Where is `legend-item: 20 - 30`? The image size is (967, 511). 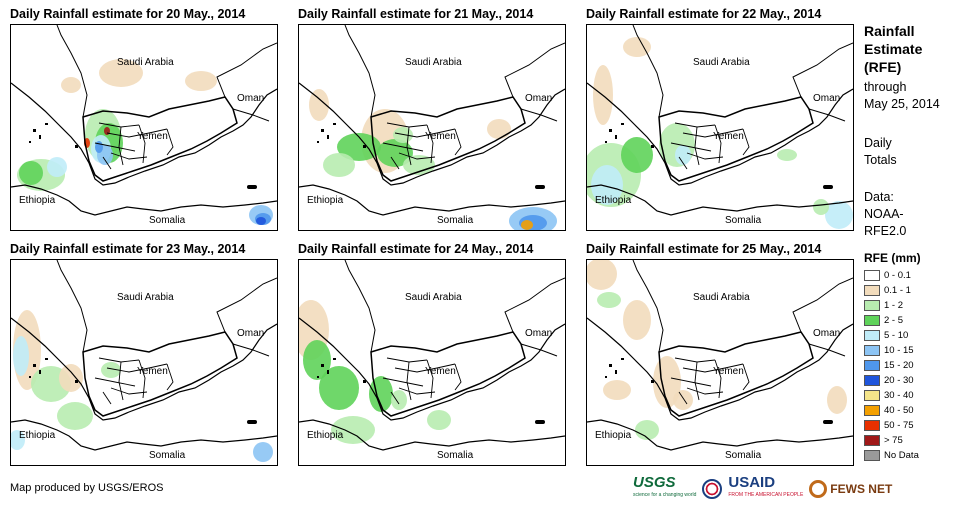
legend-item: 20 - 30 is located at coordinates (891, 380).